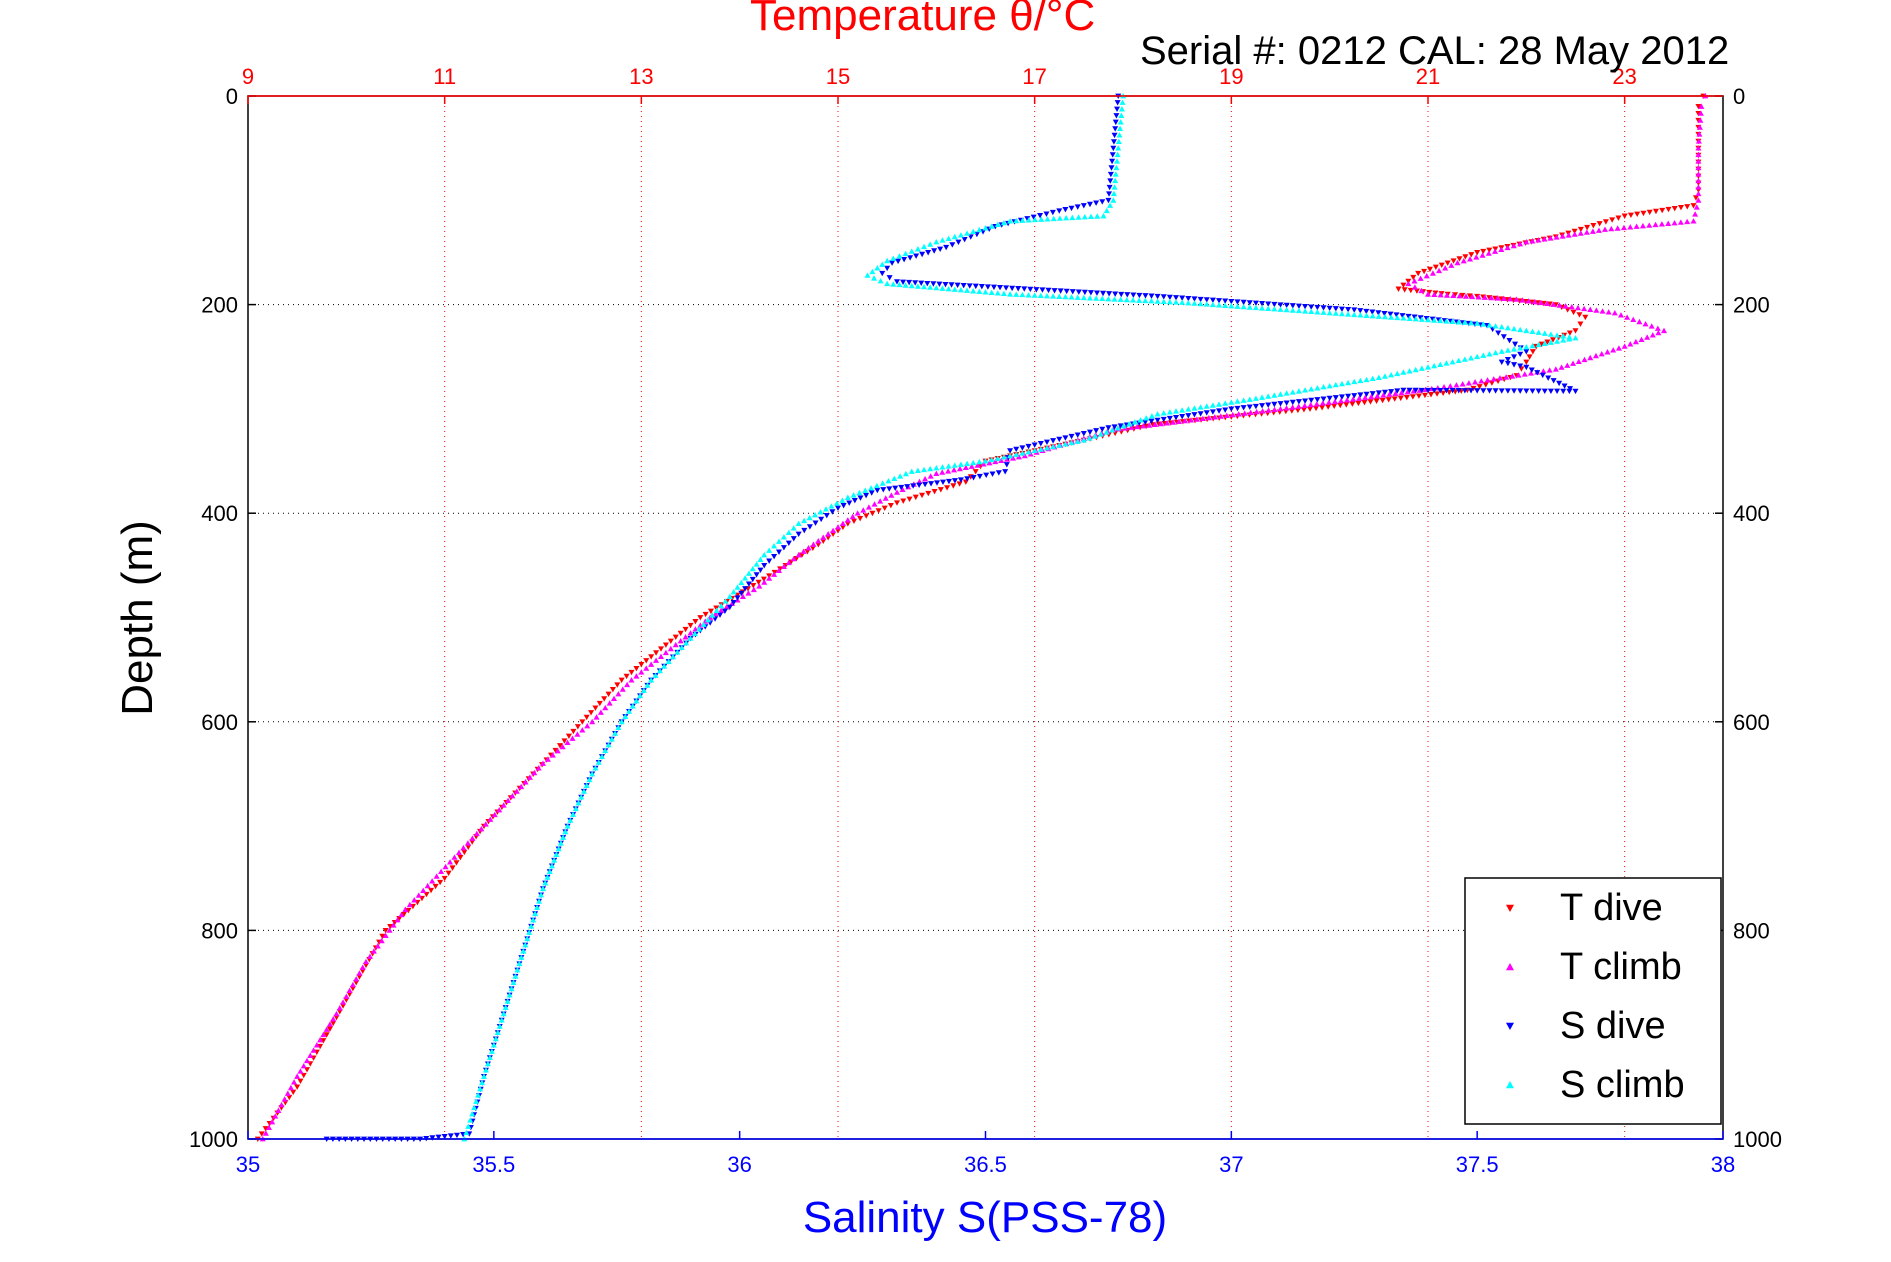 Image resolution: width=1891 pixels, height=1262 pixels. Describe the element at coordinates (1593, 1001) in the screenshot. I see `legend: T dive T climb S dive S climb` at that location.